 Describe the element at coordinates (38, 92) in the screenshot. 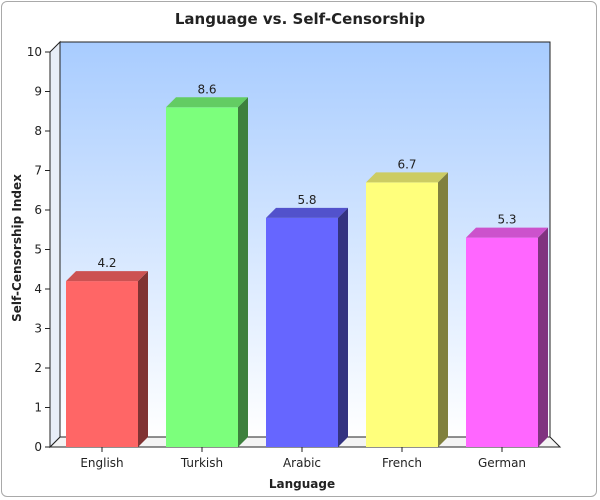

I see `y-tick-label: 9` at that location.